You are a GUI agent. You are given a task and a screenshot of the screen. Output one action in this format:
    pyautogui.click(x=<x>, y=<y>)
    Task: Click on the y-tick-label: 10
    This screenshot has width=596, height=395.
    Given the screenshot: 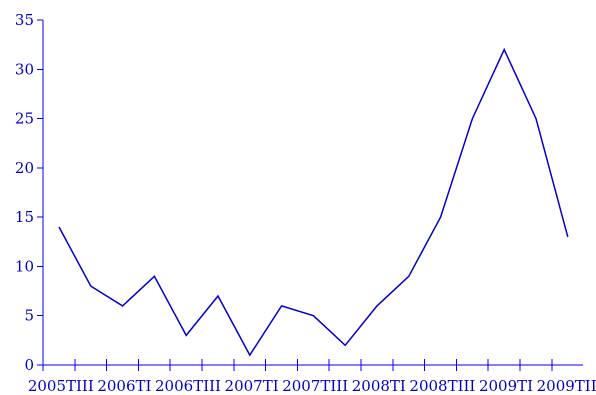 What is the action you would take?
    pyautogui.click(x=24, y=266)
    